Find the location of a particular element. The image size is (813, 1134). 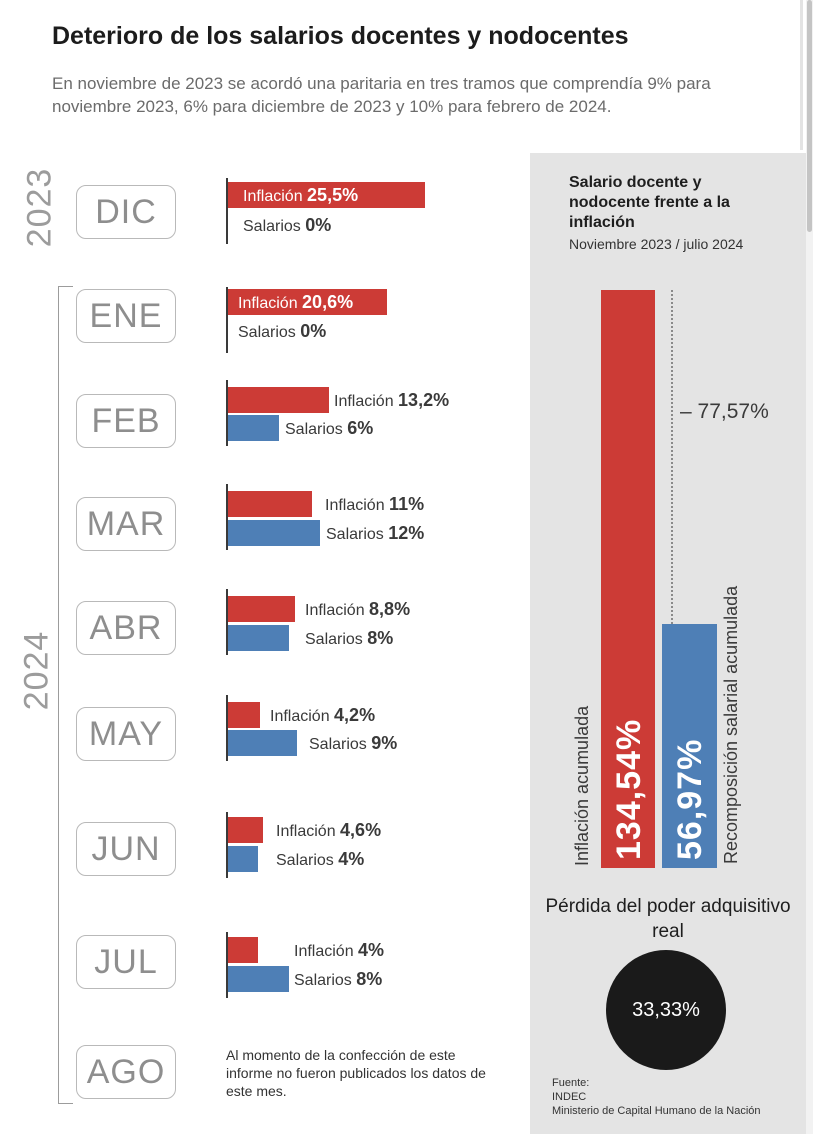

label-inflation-dic: Inflación 25,5% is located at coordinates (301, 195).